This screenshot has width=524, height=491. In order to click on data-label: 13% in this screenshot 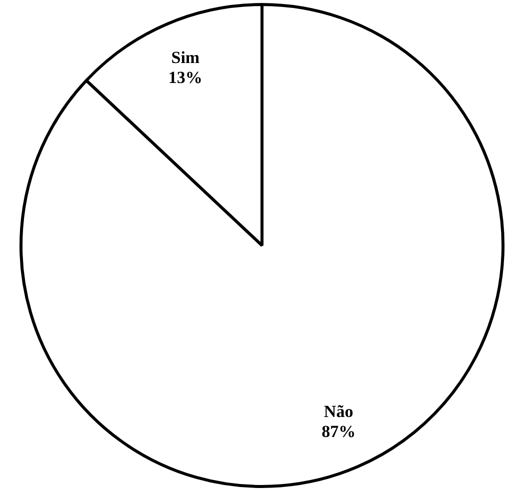, I will do `click(185, 77)`.